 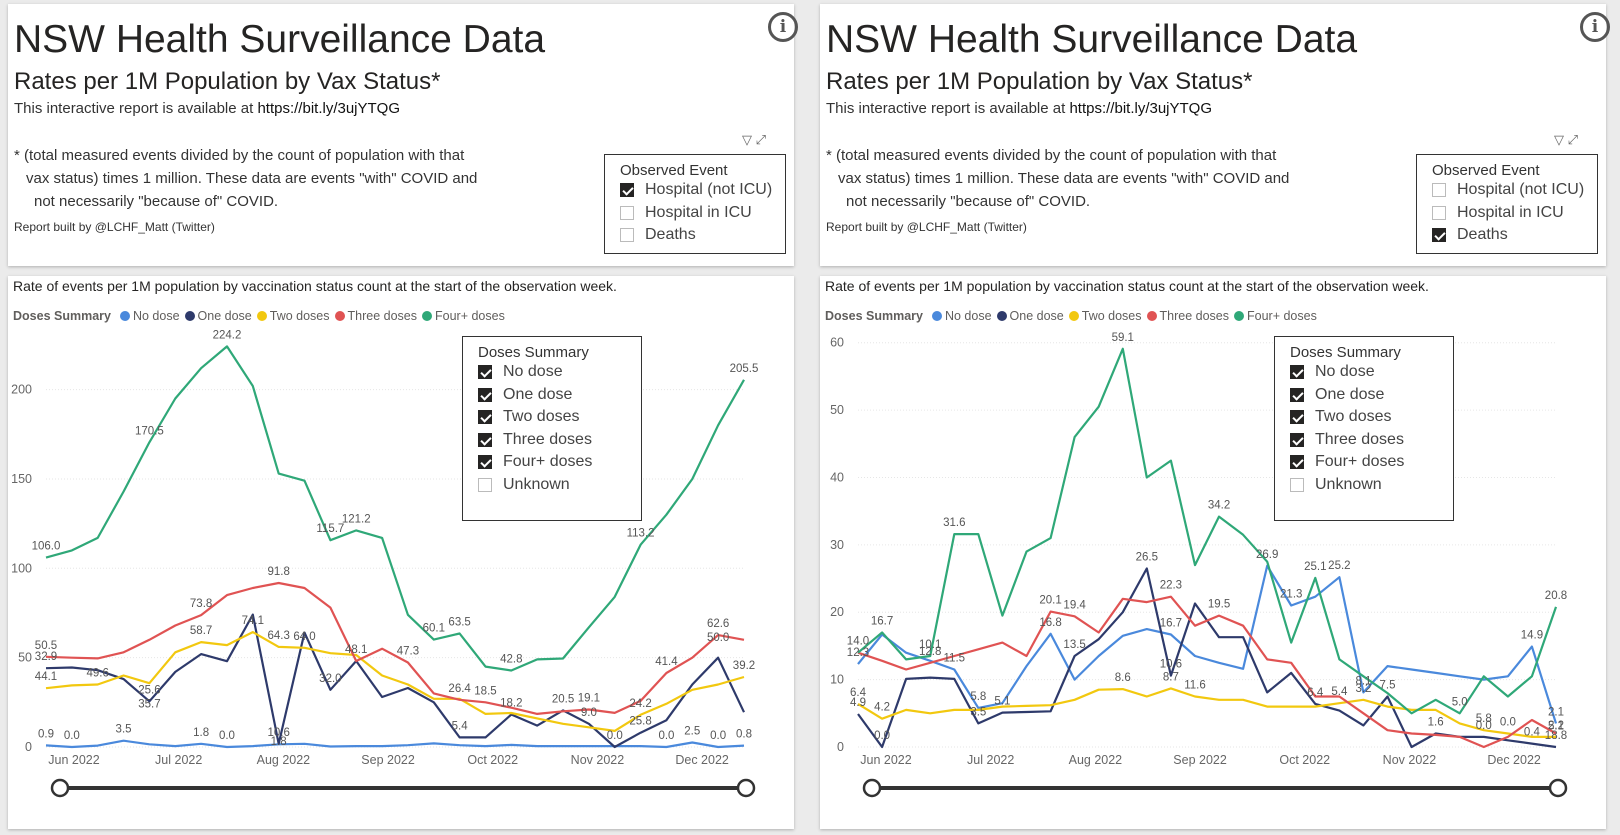 What do you see at coordinates (470, 316) in the screenshot?
I see `legend-label: Four+ doses` at bounding box center [470, 316].